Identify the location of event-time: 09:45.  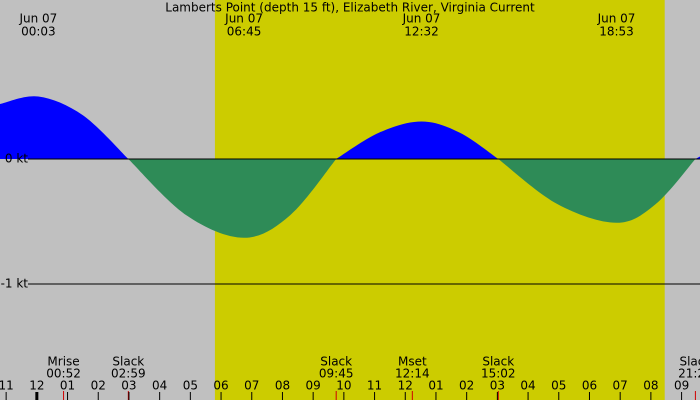
(336, 374).